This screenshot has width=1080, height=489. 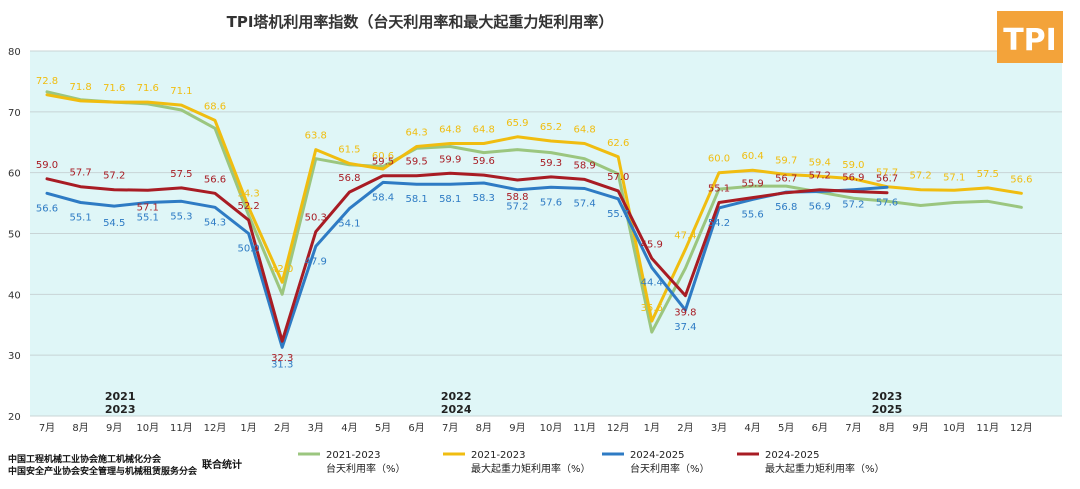 I want to click on legend-period: 2021-2023, so click(x=353, y=455).